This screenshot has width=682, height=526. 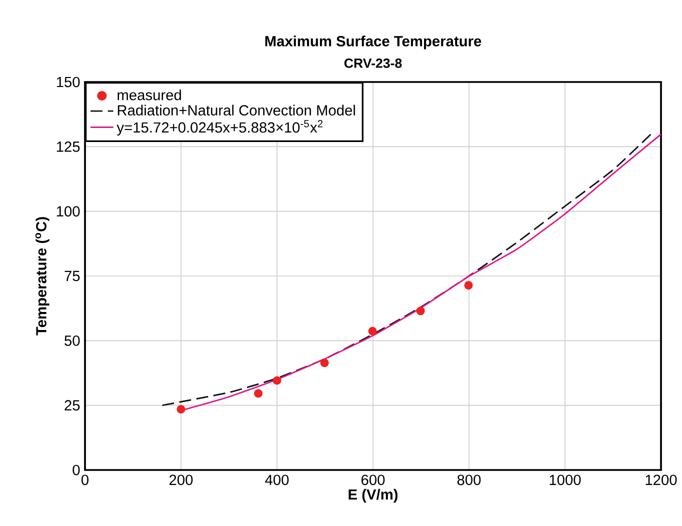 I want to click on legend-label: Radiation+Natural Convection Model, so click(x=236, y=110).